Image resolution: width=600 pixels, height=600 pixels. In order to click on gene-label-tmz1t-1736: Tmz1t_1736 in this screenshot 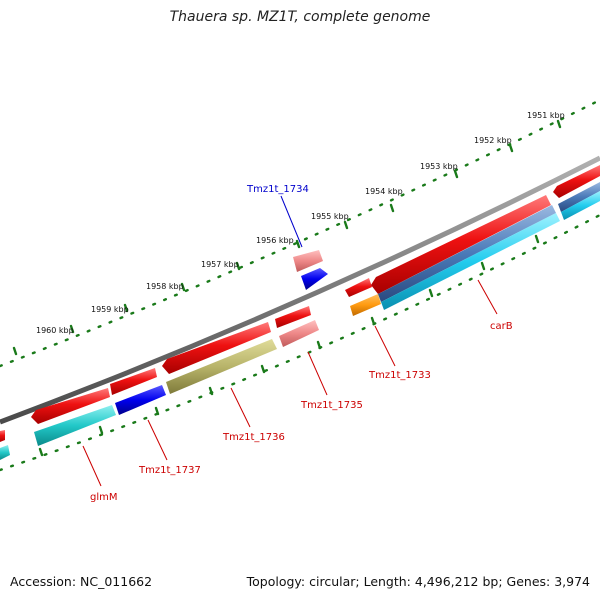, I will do `click(253, 437)`.